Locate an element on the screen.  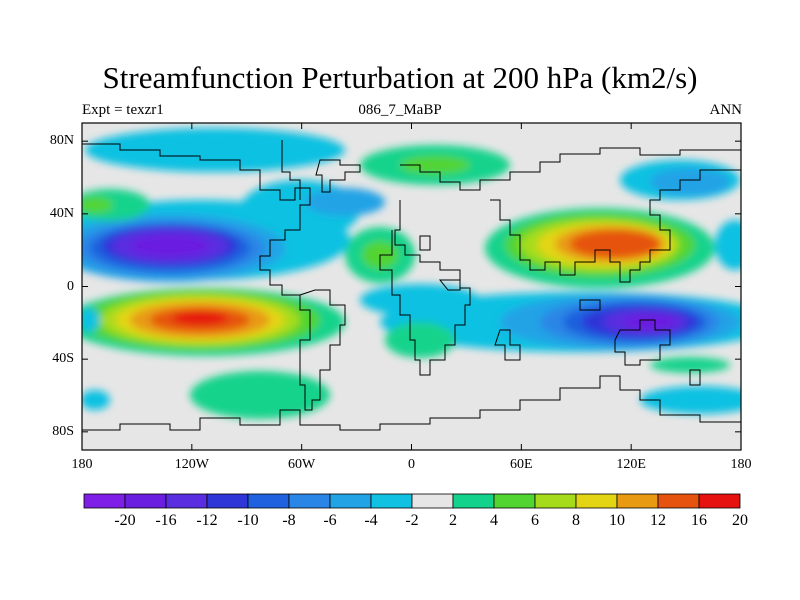
lat-tick-label: 80N is located at coordinates (61, 141).